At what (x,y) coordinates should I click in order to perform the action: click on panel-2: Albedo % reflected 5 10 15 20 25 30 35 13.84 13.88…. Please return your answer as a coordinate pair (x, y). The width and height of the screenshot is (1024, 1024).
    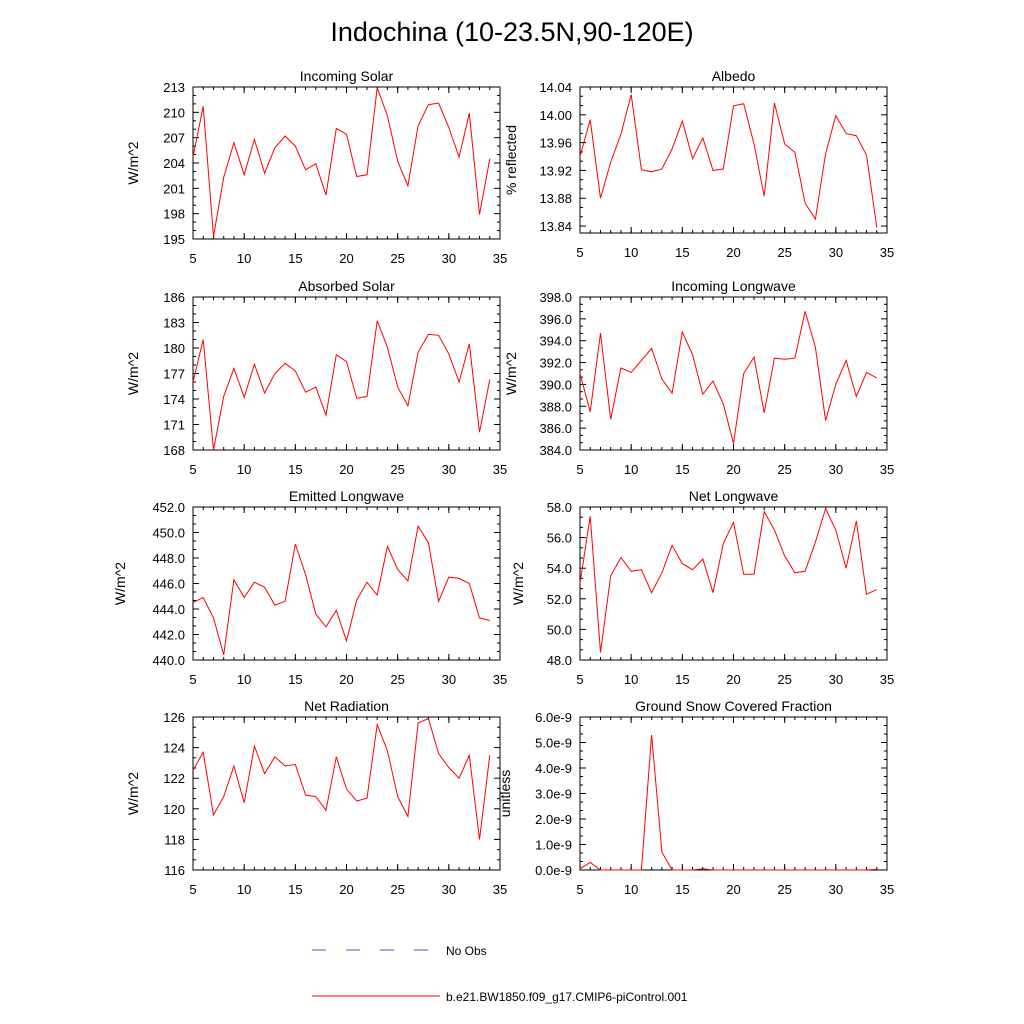
    Looking at the image, I should click on (698, 164).